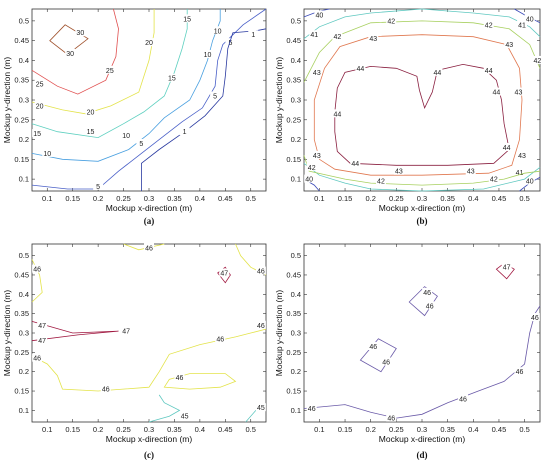  I want to click on contour-label: 41, so click(522, 25).